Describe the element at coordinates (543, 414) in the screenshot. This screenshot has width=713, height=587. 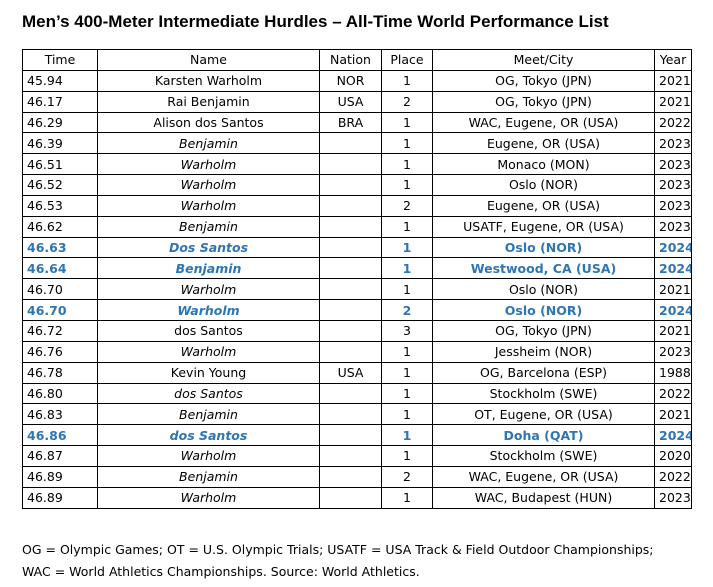
I see `meet-city-cell: OT, Eugene, OR (USA)` at that location.